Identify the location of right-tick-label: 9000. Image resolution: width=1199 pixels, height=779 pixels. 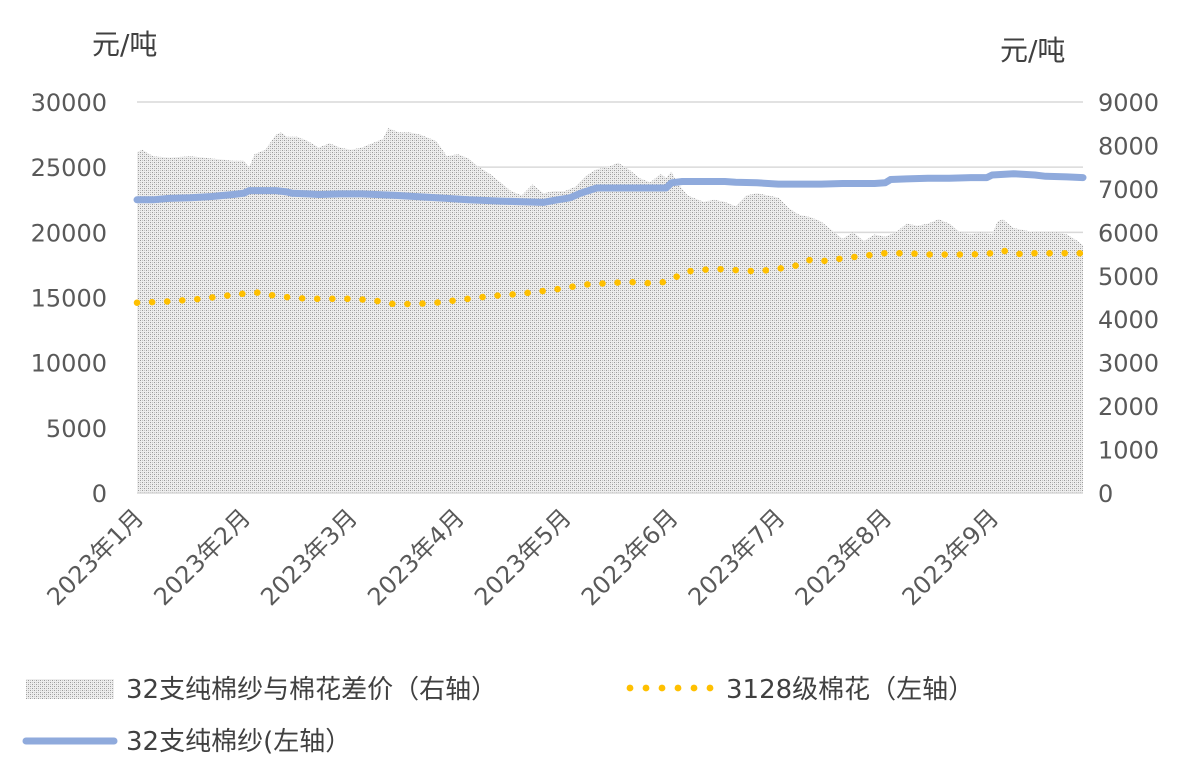
(1128, 103).